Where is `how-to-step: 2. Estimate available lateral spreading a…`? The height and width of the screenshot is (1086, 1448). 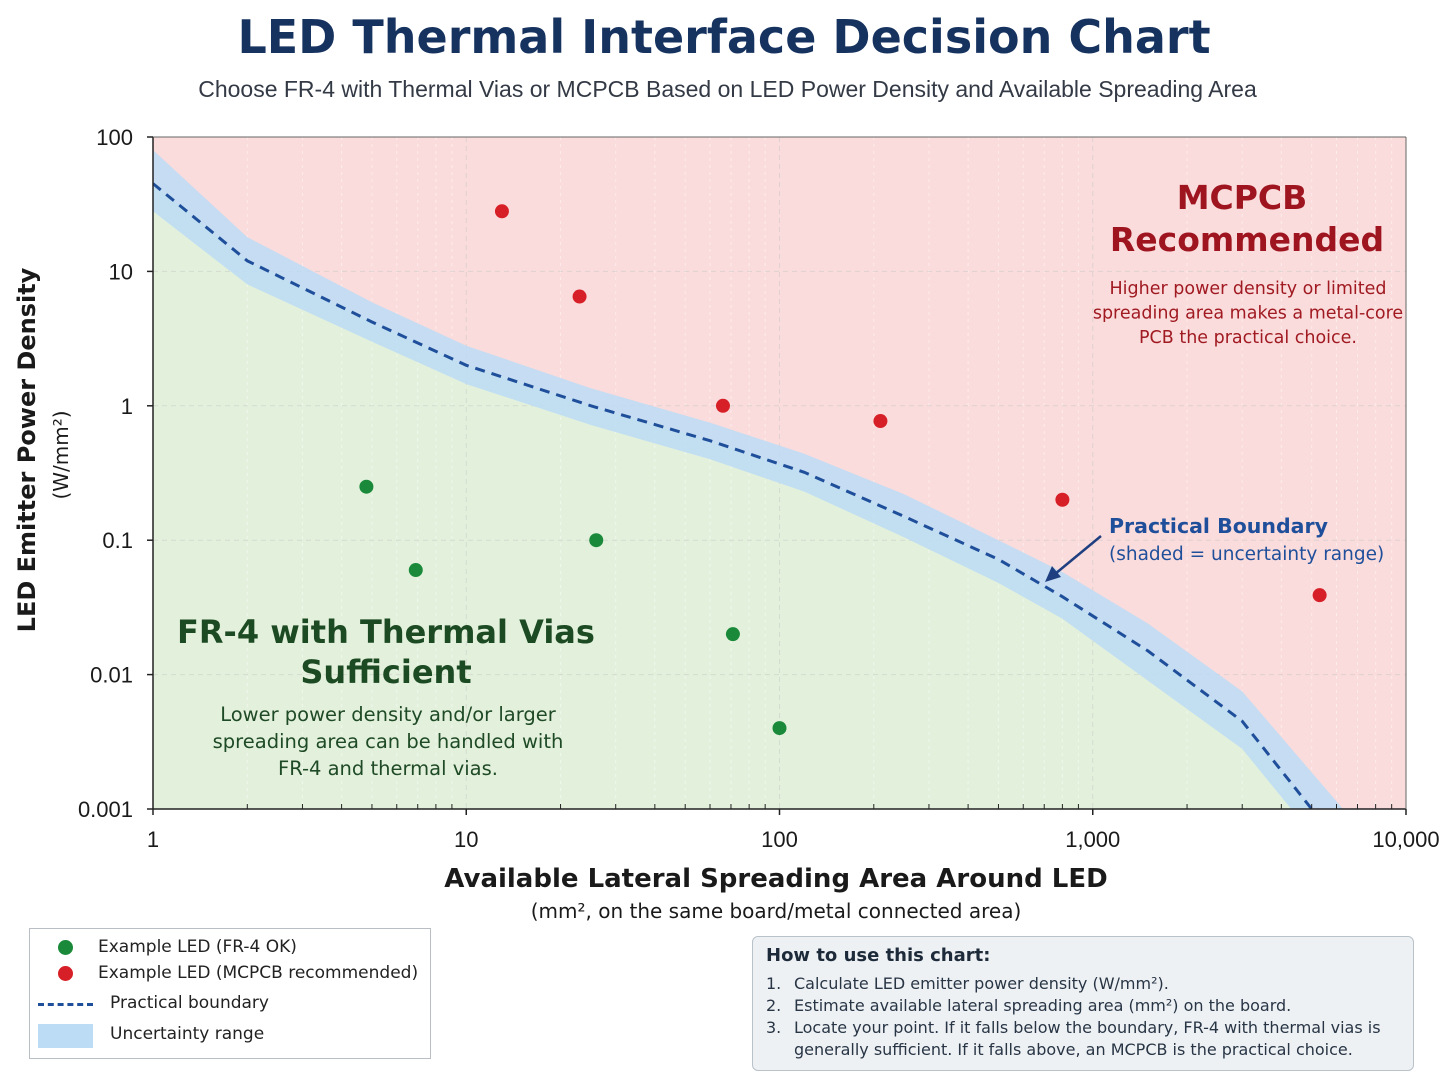 how-to-step: 2. Estimate available lateral spreading a… is located at coordinates (1086, 1006).